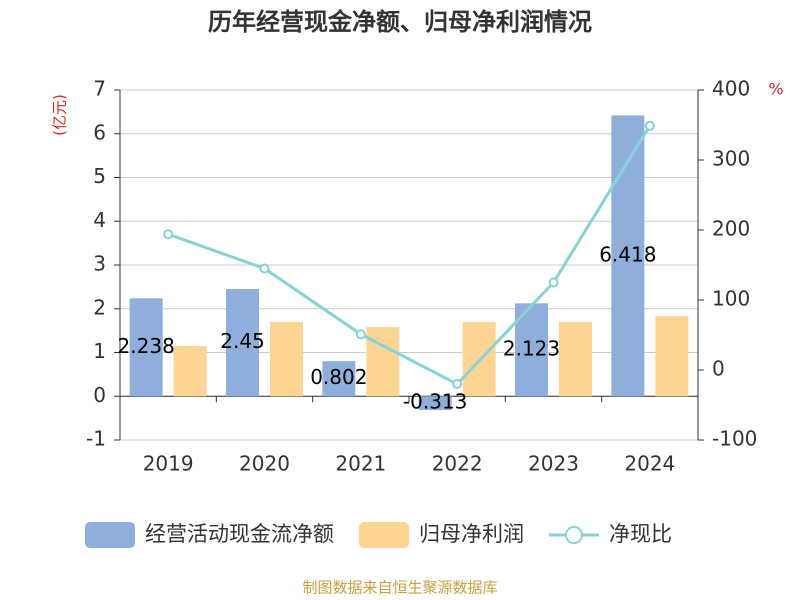 The image size is (800, 600). Describe the element at coordinates (731, 299) in the screenshot. I see `y2-tick-label: 100` at that location.